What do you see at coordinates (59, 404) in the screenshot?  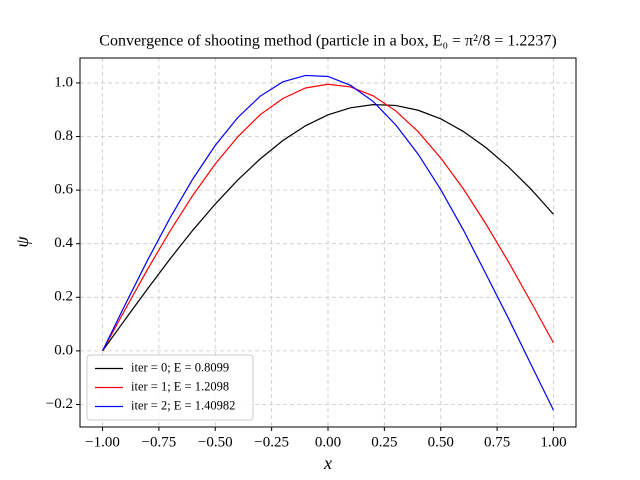 I see `y-tick-label: −0.2` at bounding box center [59, 404].